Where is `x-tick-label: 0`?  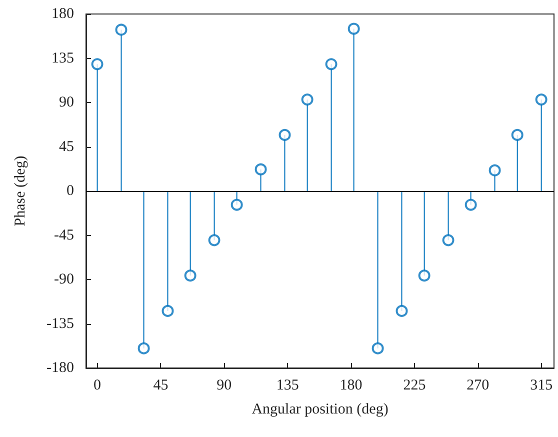
x-tick-label: 0 is located at coordinates (98, 386).